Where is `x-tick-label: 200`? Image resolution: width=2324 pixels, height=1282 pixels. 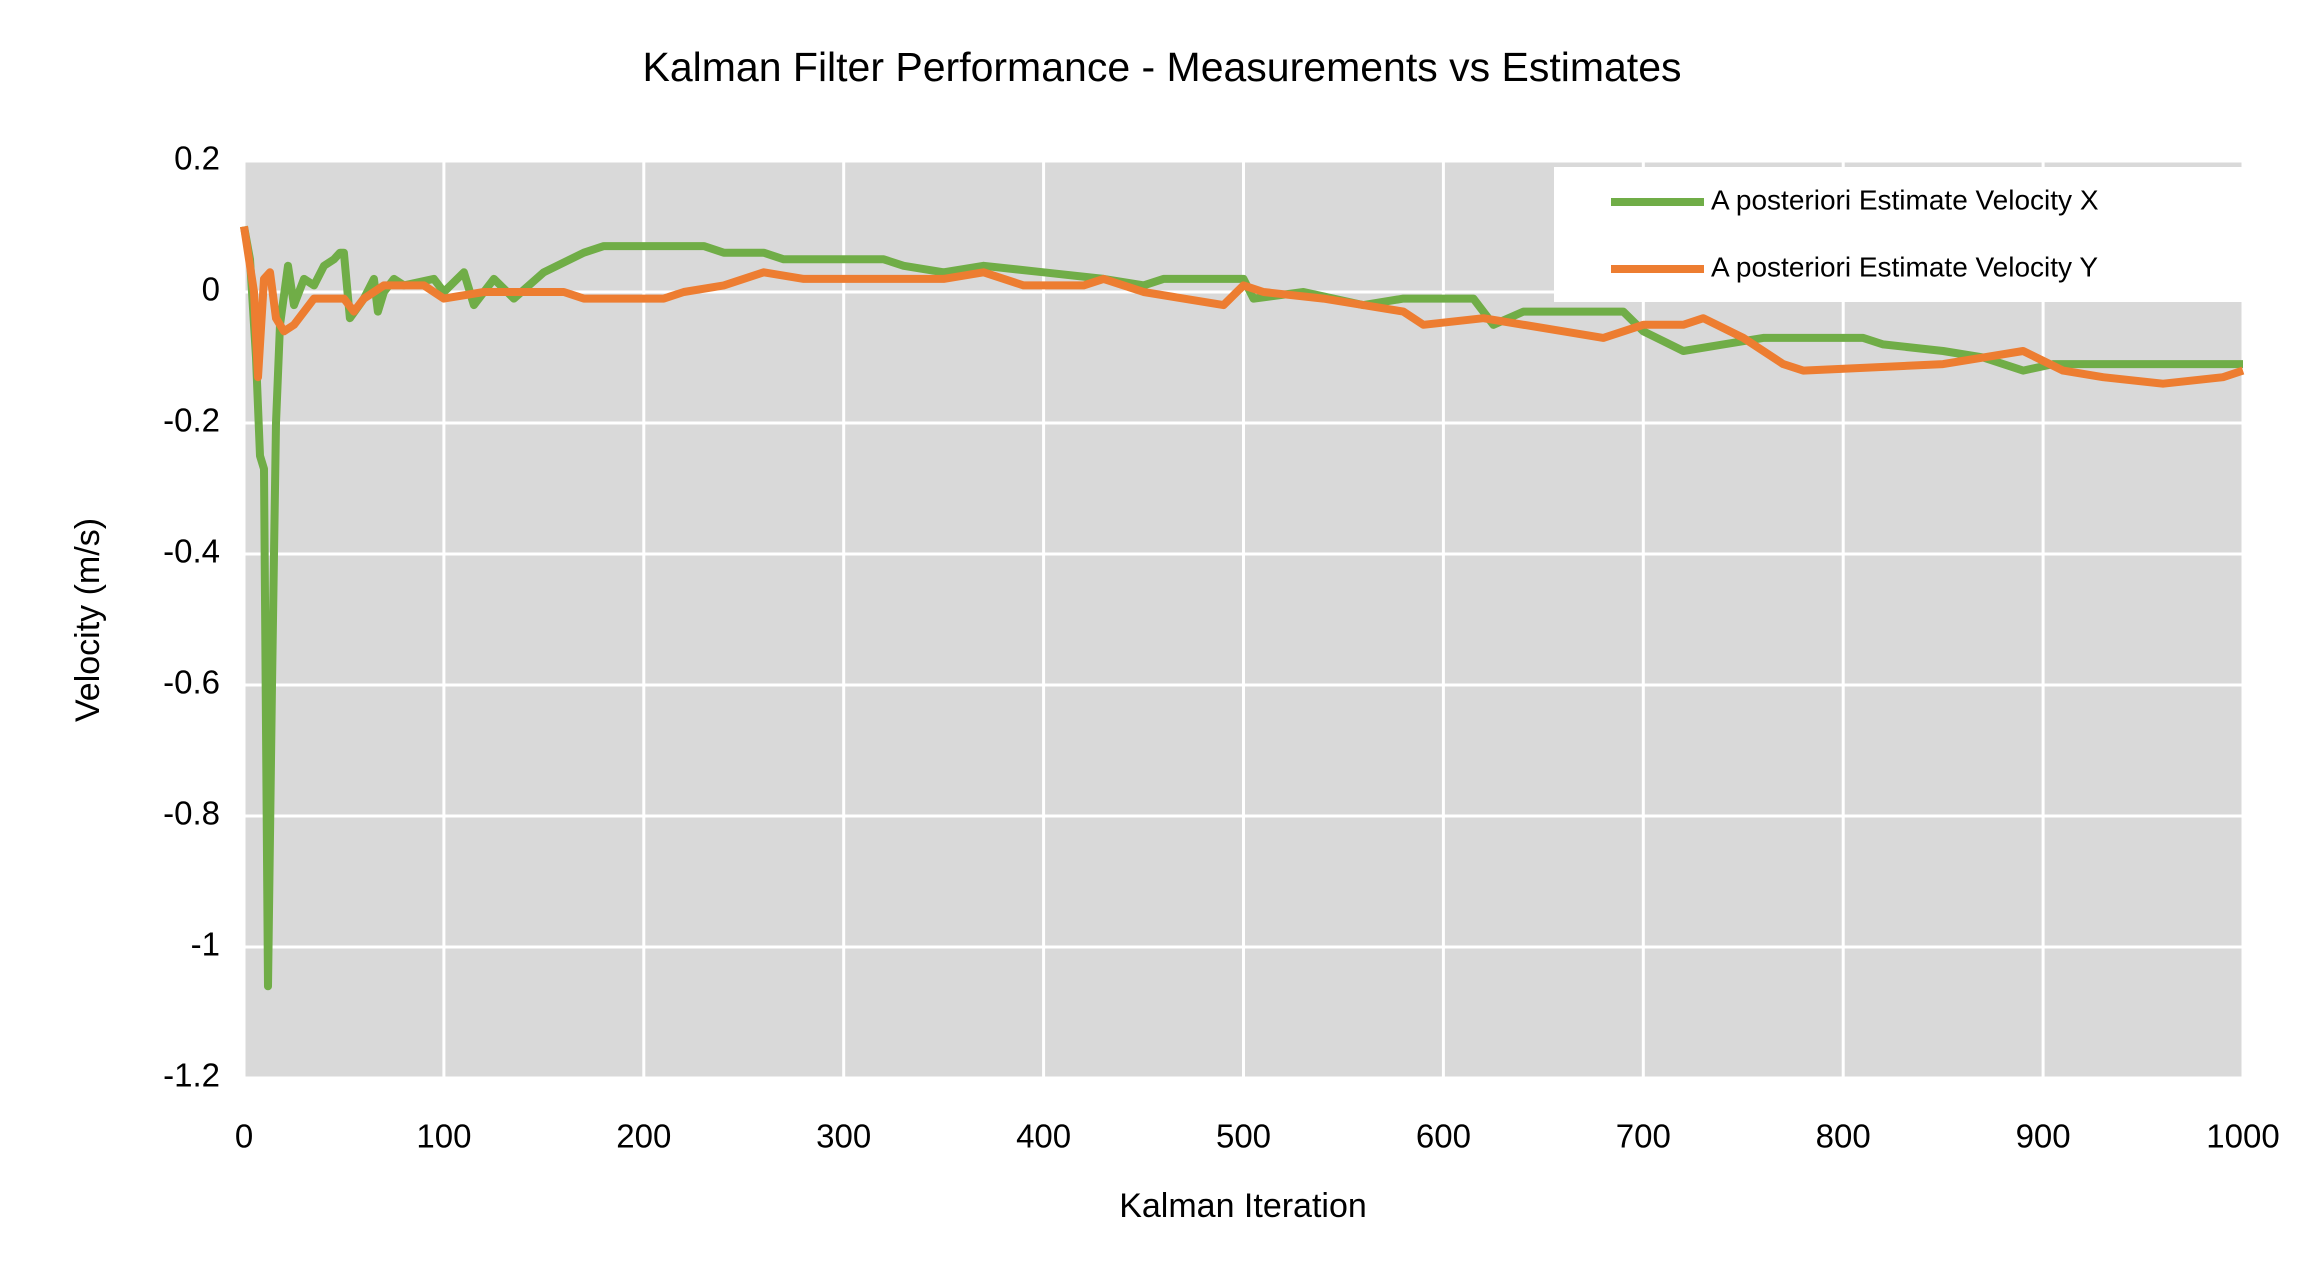 x-tick-label: 200 is located at coordinates (643, 1136).